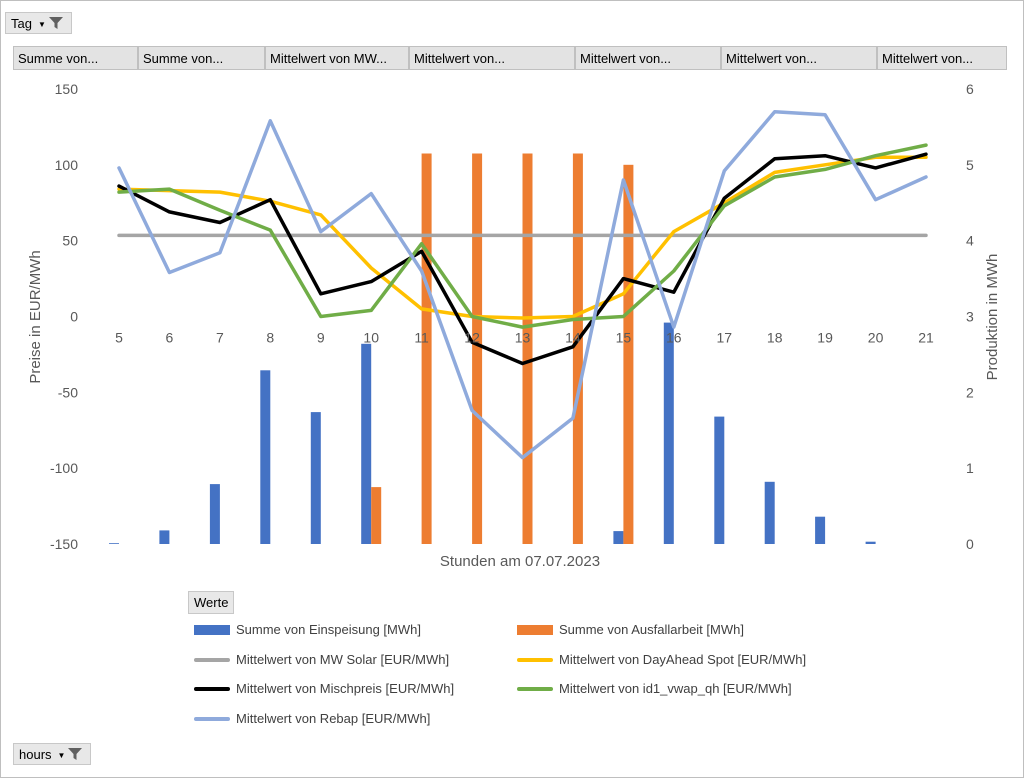  Describe the element at coordinates (926, 338) in the screenshot. I see `x-tick-label: 21` at that location.